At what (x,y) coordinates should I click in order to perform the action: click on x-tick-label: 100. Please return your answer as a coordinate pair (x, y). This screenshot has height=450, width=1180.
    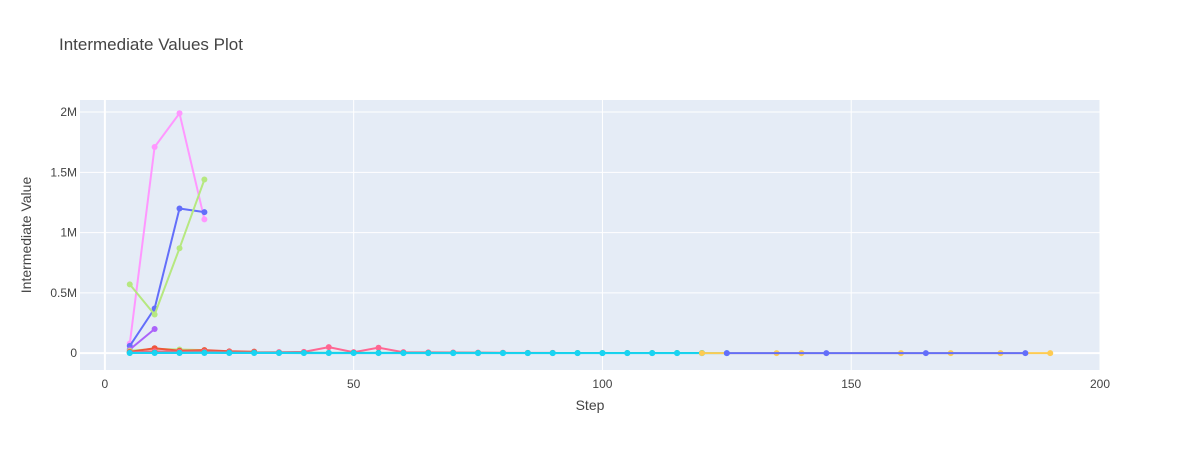
    Looking at the image, I should click on (602, 384).